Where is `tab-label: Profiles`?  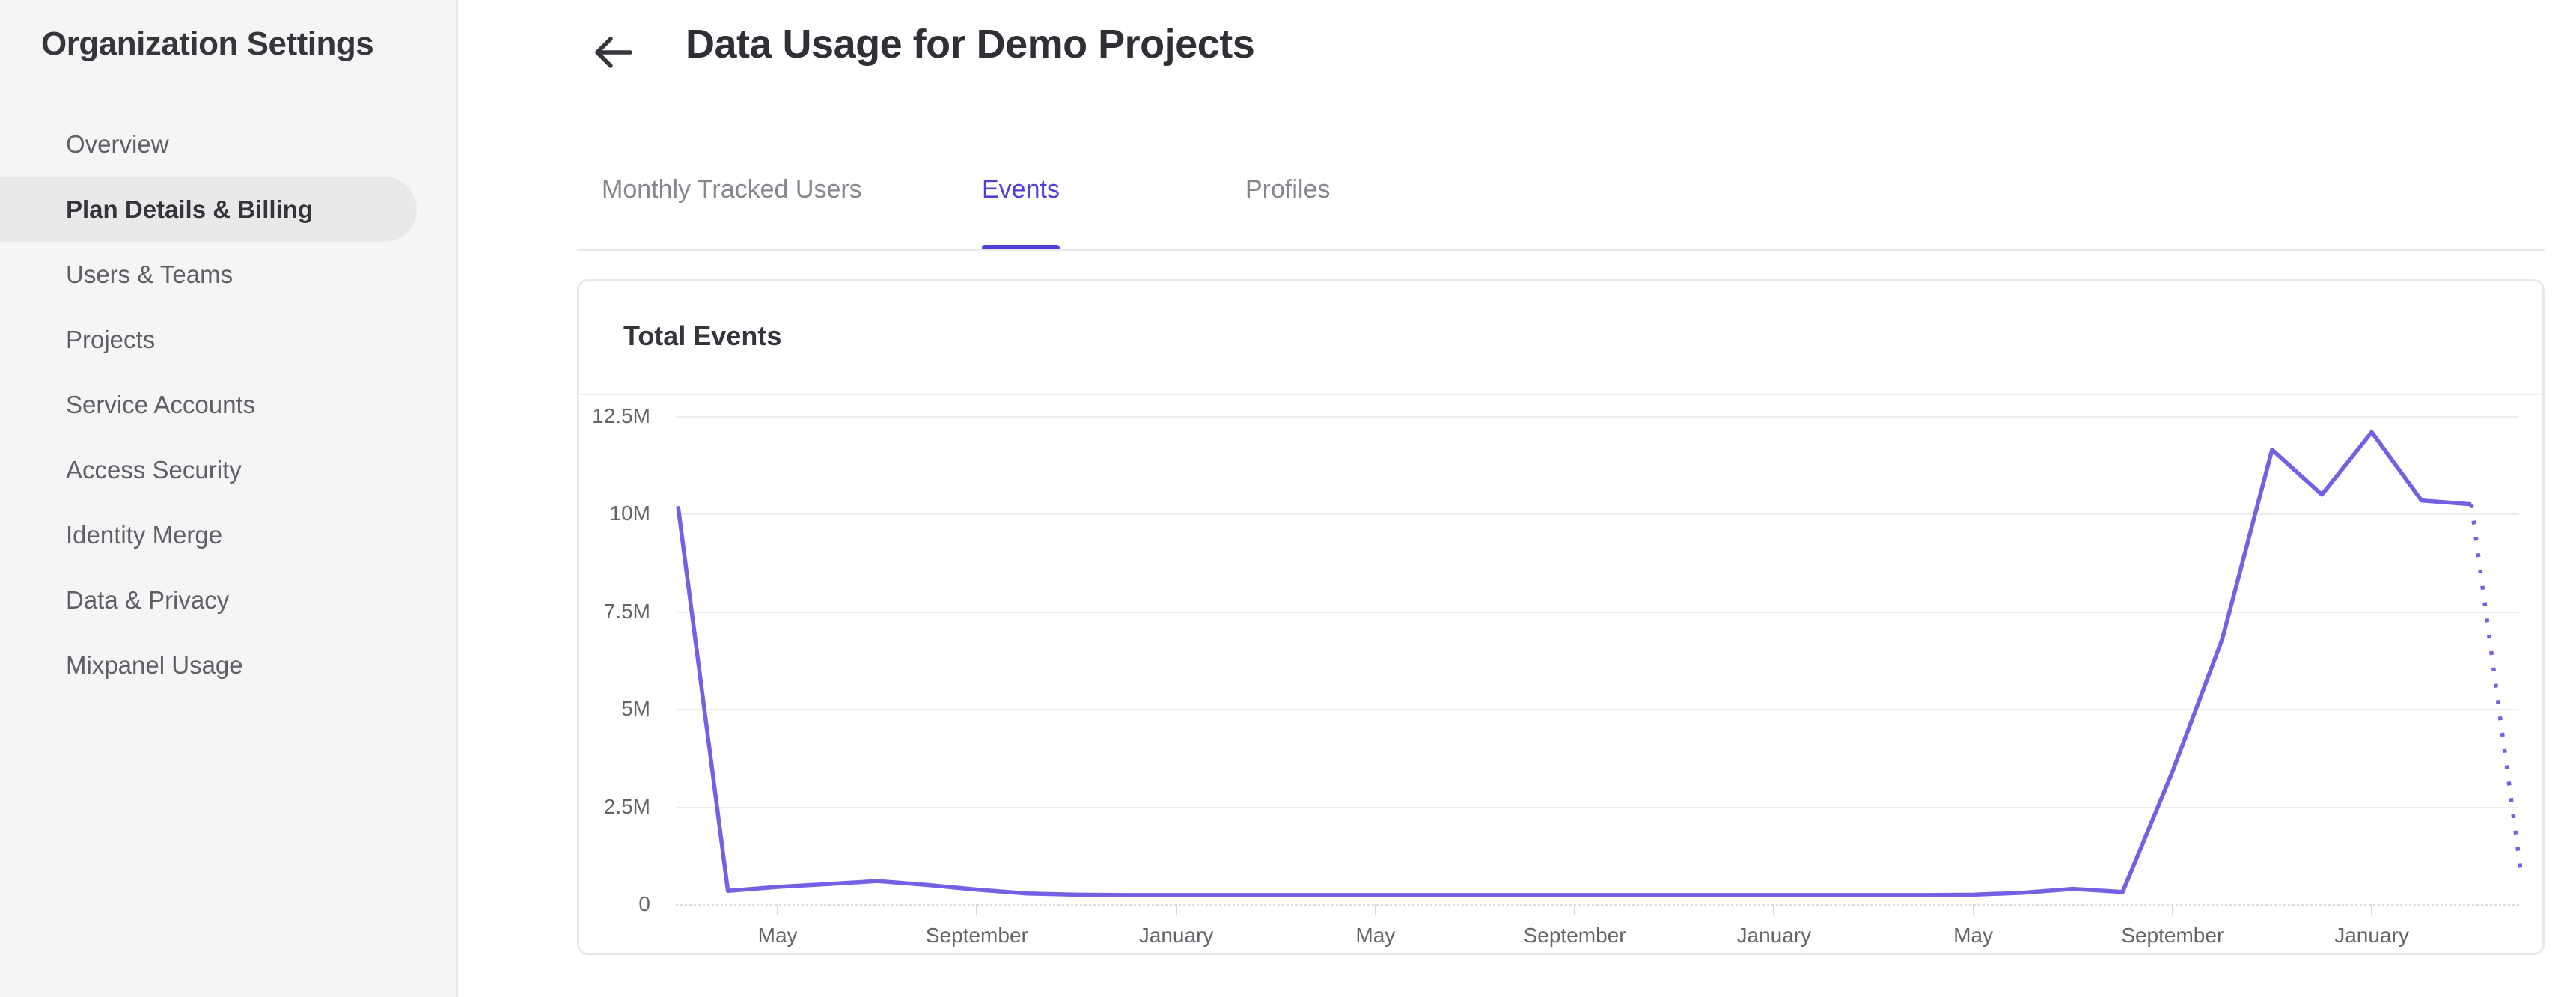 tab-label: Profiles is located at coordinates (1288, 189).